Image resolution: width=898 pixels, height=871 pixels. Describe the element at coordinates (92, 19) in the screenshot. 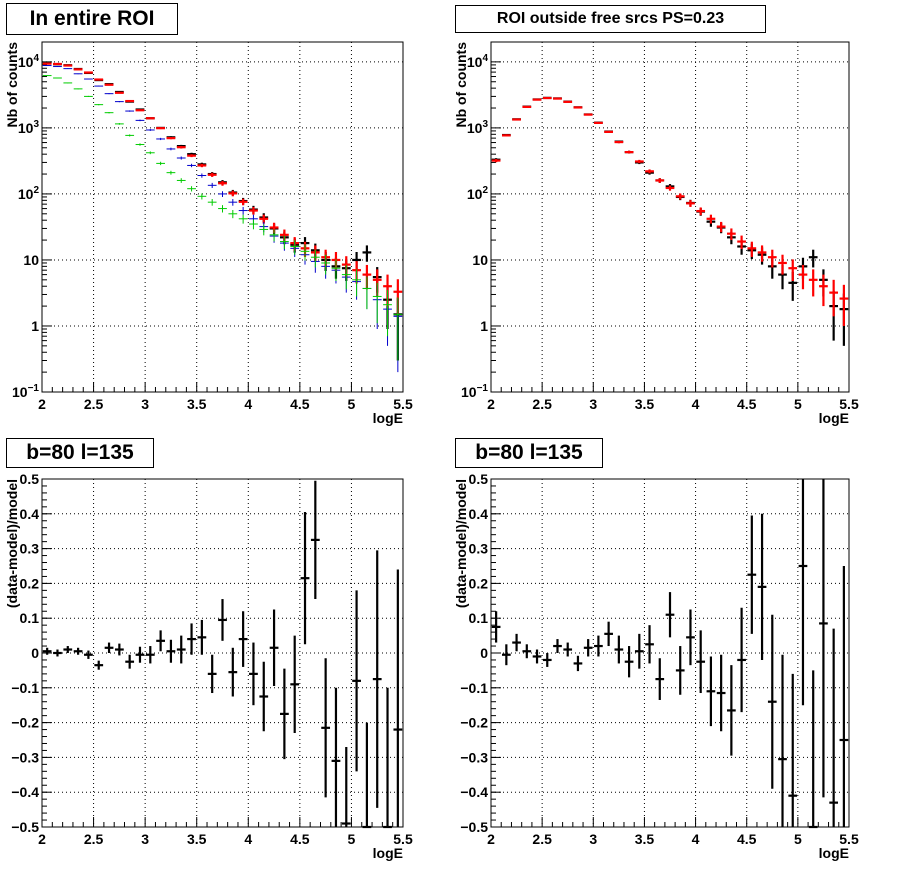

I see `chart-title: In entire ROI` at that location.